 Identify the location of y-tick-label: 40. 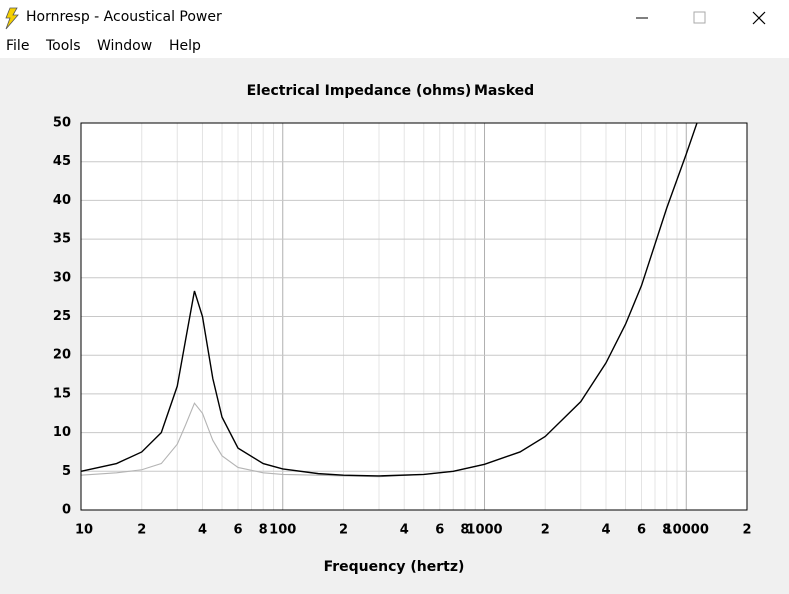
(62, 200).